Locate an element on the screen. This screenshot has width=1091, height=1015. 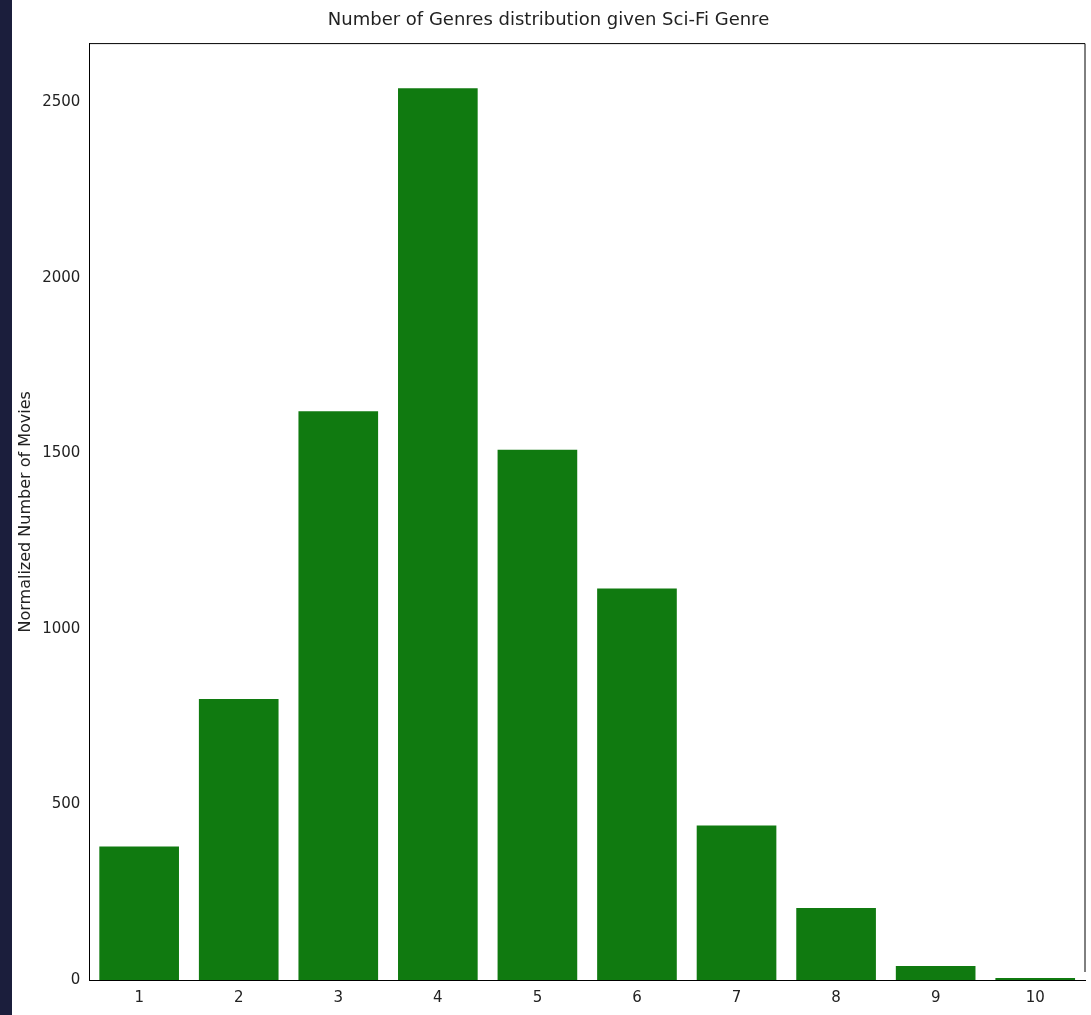
x-tick-label: 2 is located at coordinates (238, 996).